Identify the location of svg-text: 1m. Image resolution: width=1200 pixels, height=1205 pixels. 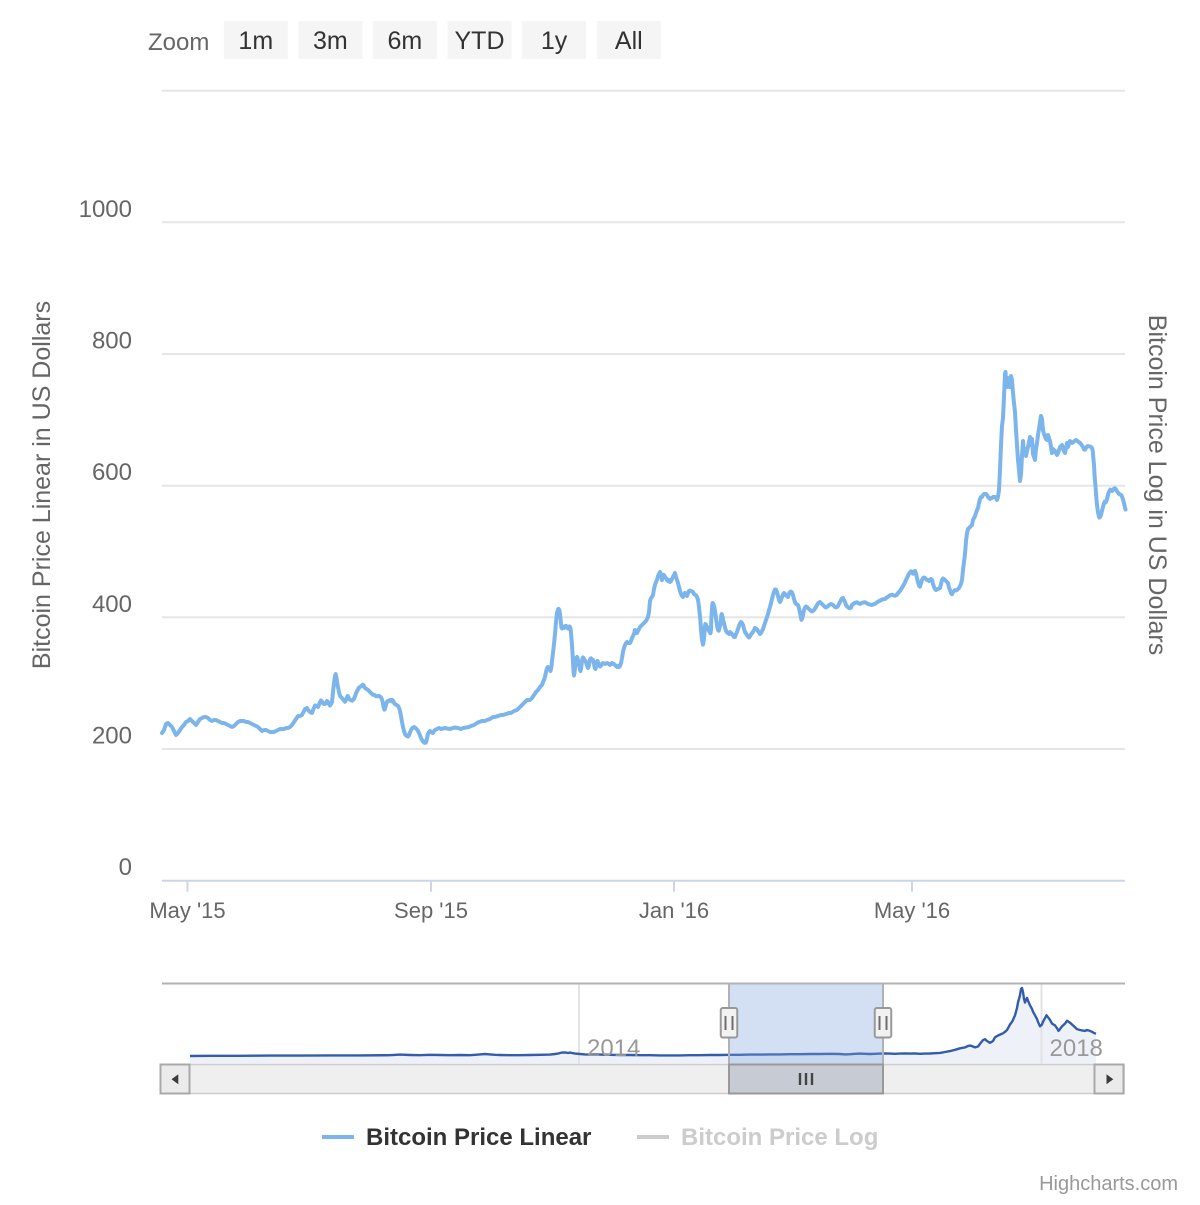
(255, 41).